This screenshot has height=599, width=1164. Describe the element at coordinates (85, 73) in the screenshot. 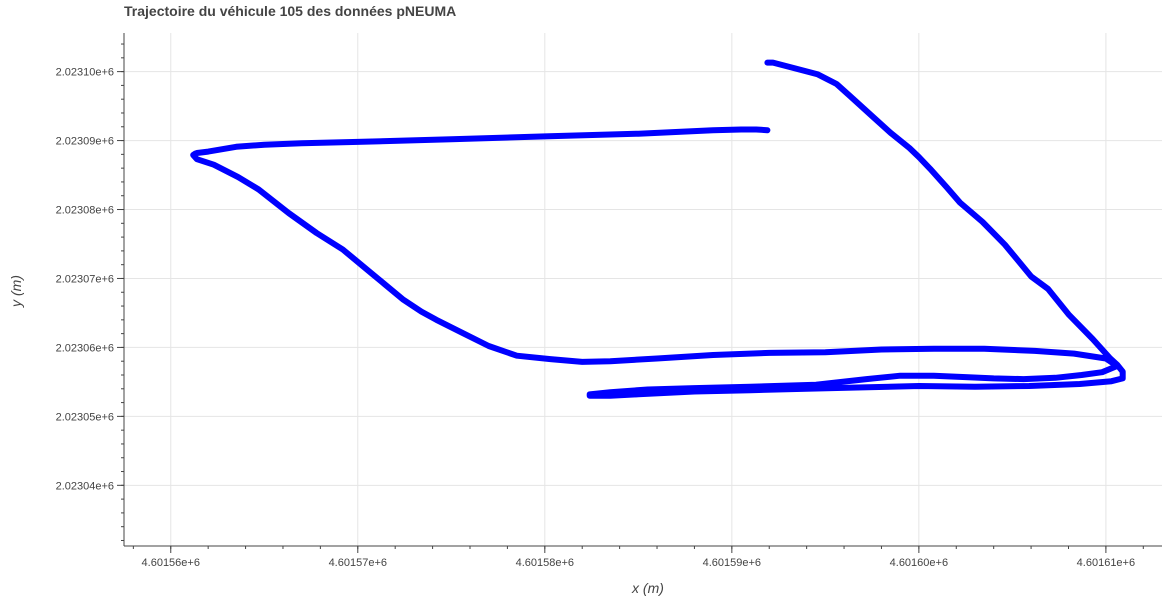

I see `y-tick-label: 2.02310e+6` at that location.